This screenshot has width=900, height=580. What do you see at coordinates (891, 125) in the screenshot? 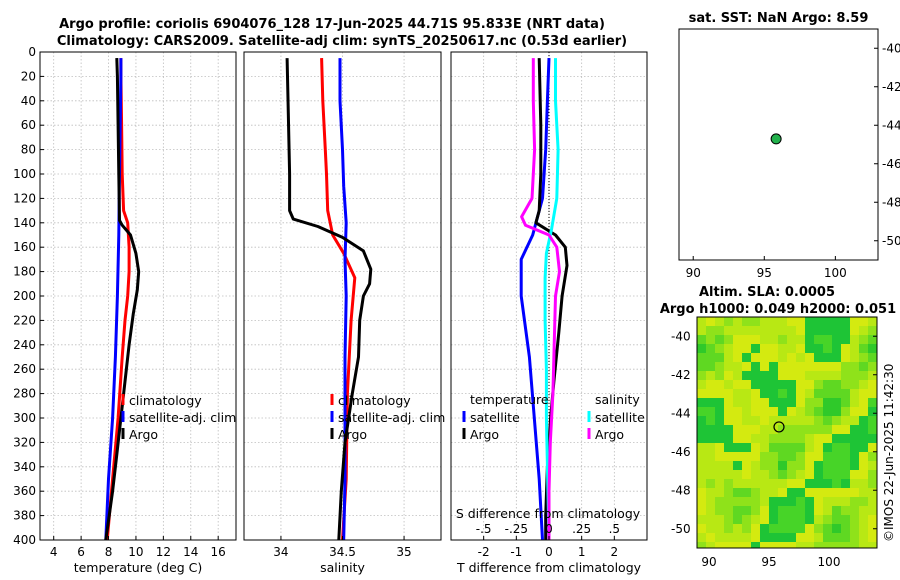
I see `lat-tick-label: -44` at bounding box center [891, 125].